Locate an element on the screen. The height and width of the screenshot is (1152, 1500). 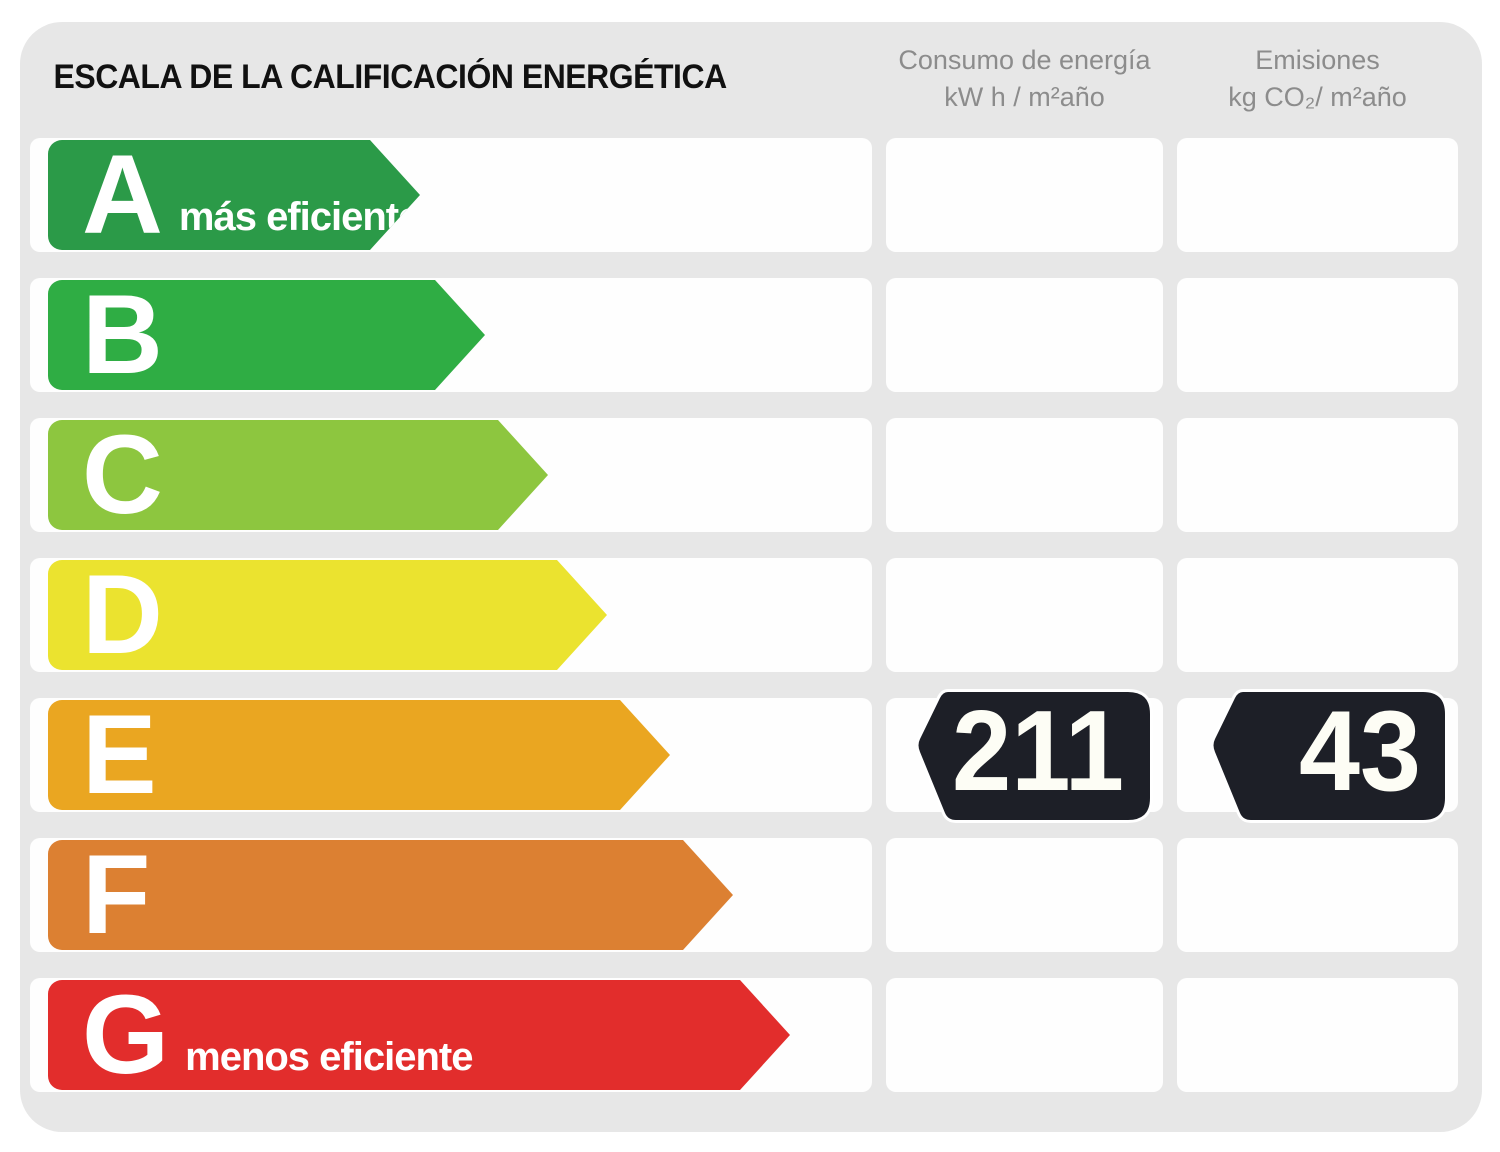
emissions-value-badge: 43 is located at coordinates (1329, 755).